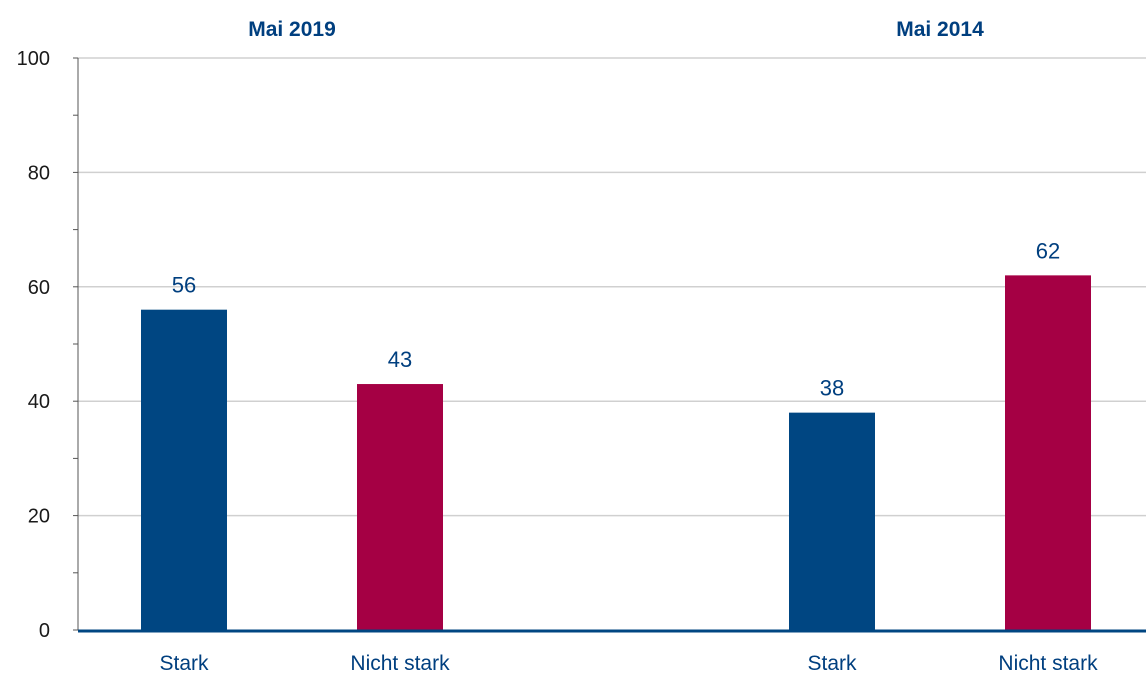  Describe the element at coordinates (39, 173) in the screenshot. I see `y-tick-label: 80` at that location.